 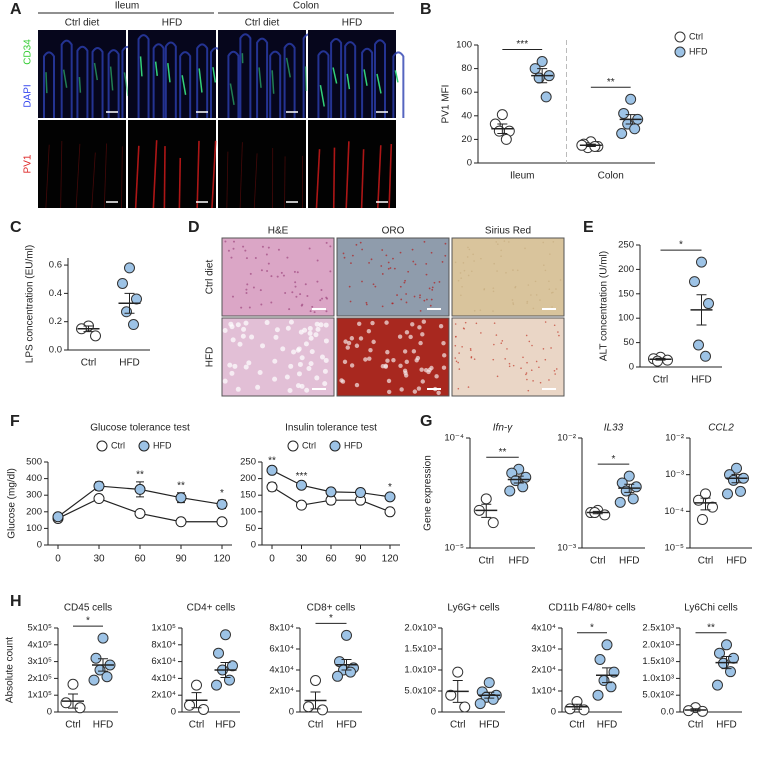 I want to click on panel-label: D, so click(x=194, y=227).